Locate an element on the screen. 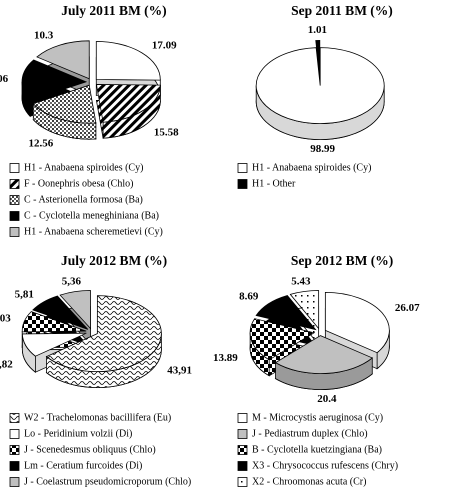 This screenshot has height=500, width=456. legend-label: M - Microcystis aeruginosa (Cy) is located at coordinates (317, 417).